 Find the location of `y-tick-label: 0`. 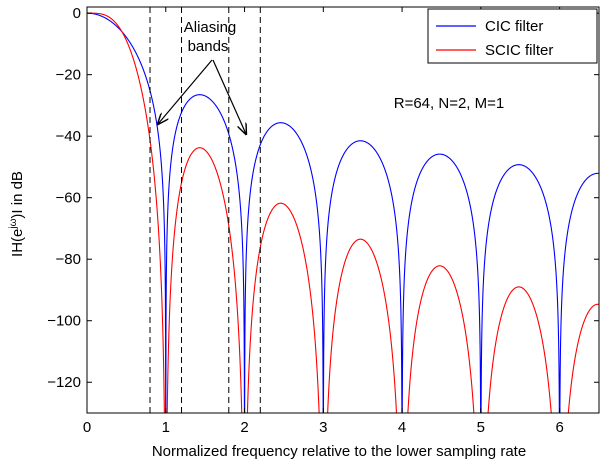

y-tick-label: 0 is located at coordinates (77, 13).